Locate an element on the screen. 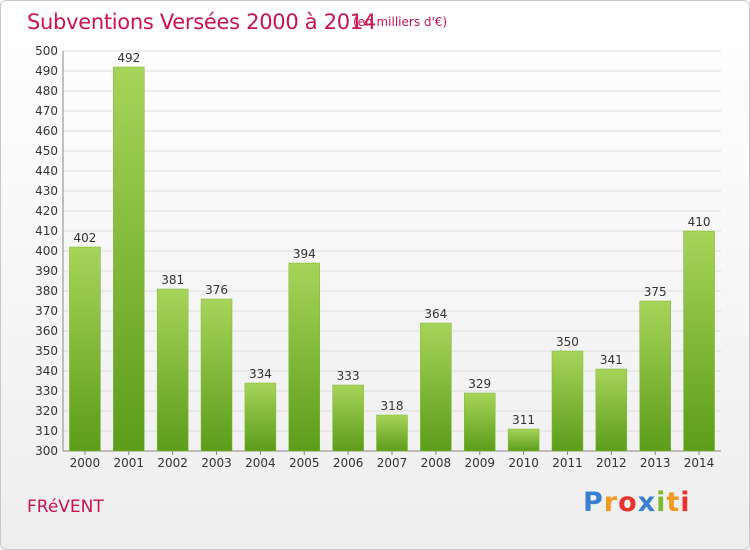  x-tick-label: 2011 is located at coordinates (567, 463).